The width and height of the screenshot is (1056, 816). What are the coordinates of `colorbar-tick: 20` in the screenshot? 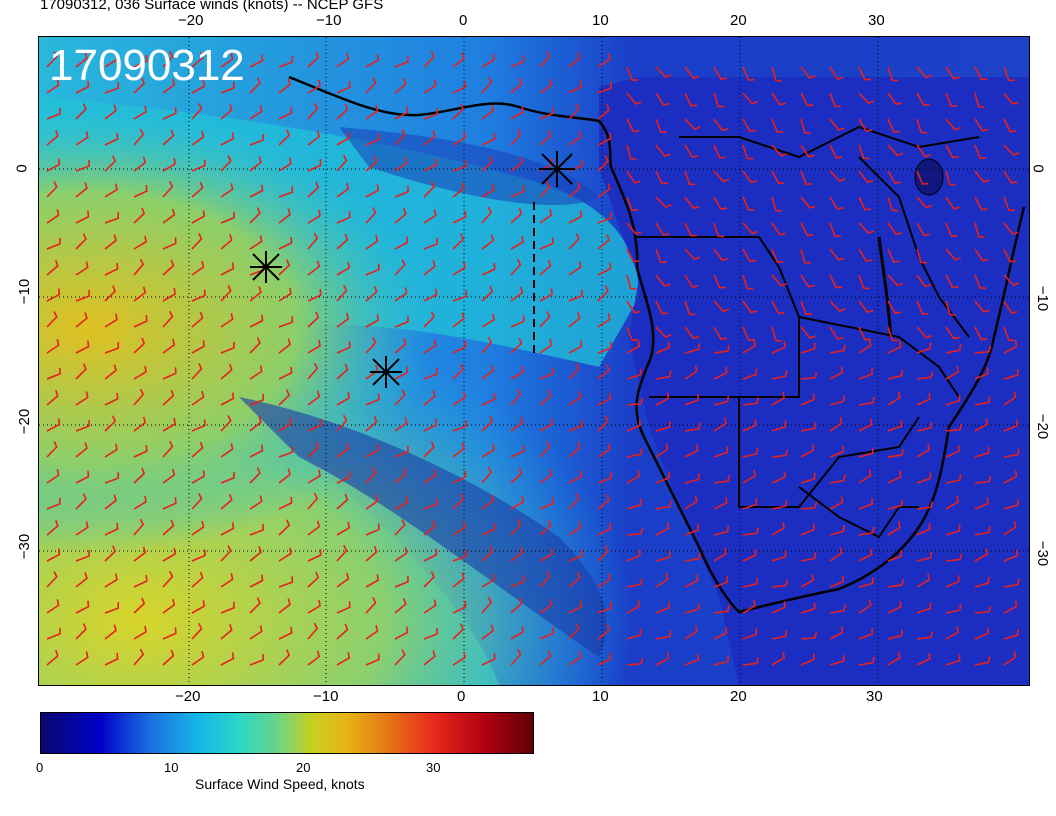 It's located at (303, 767).